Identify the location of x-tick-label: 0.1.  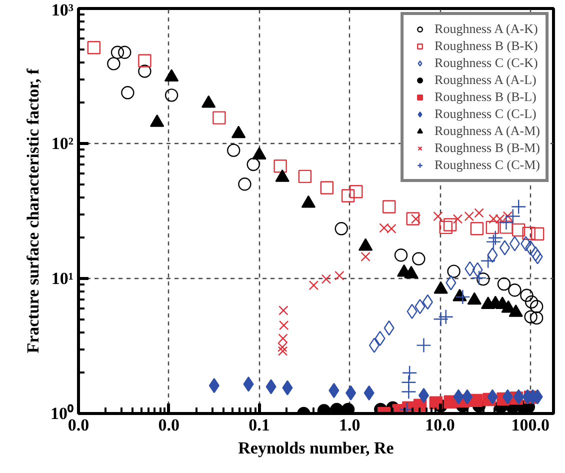
(259, 425).